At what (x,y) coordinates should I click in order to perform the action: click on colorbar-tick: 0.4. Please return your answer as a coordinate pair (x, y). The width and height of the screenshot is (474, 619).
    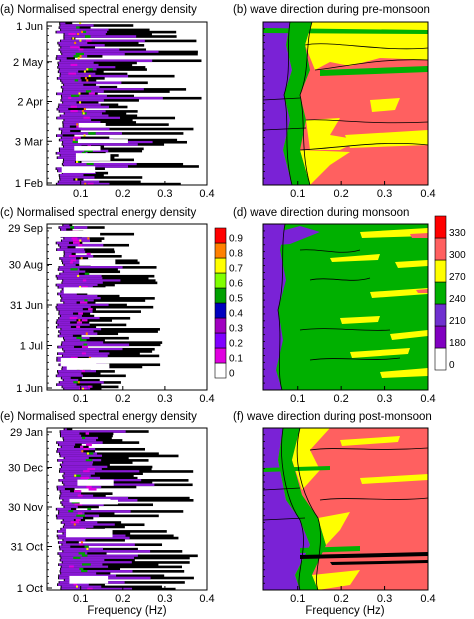
    Looking at the image, I should click on (236, 314).